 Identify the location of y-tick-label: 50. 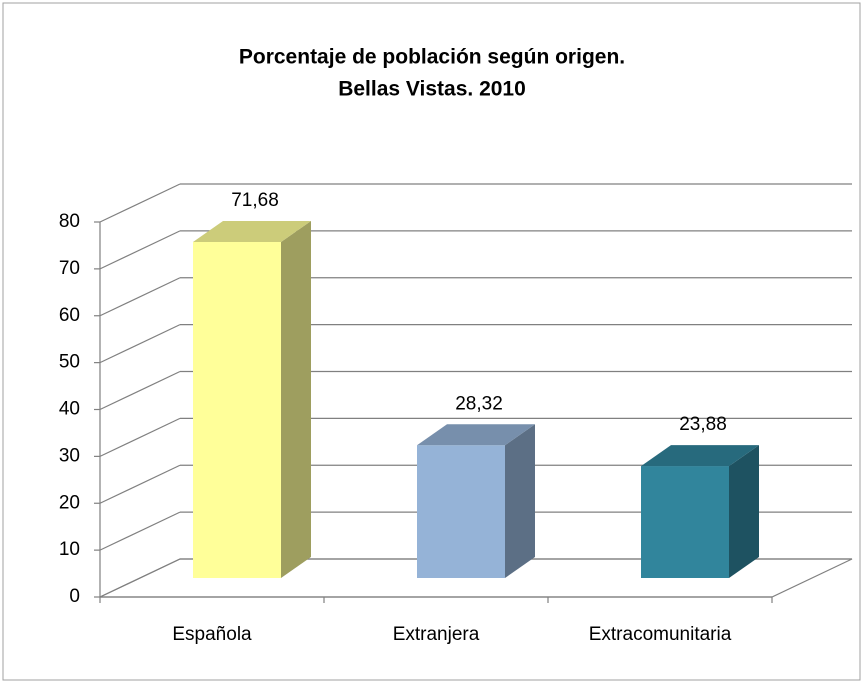
(69, 362).